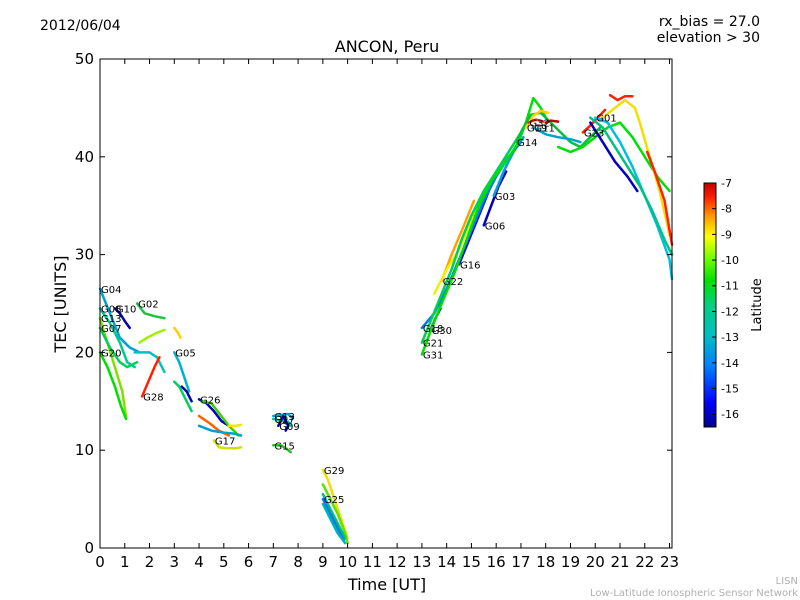 The height and width of the screenshot is (600, 800). Describe the element at coordinates (726, 234) in the screenshot. I see `colorbar-tick-label: -9` at that location.